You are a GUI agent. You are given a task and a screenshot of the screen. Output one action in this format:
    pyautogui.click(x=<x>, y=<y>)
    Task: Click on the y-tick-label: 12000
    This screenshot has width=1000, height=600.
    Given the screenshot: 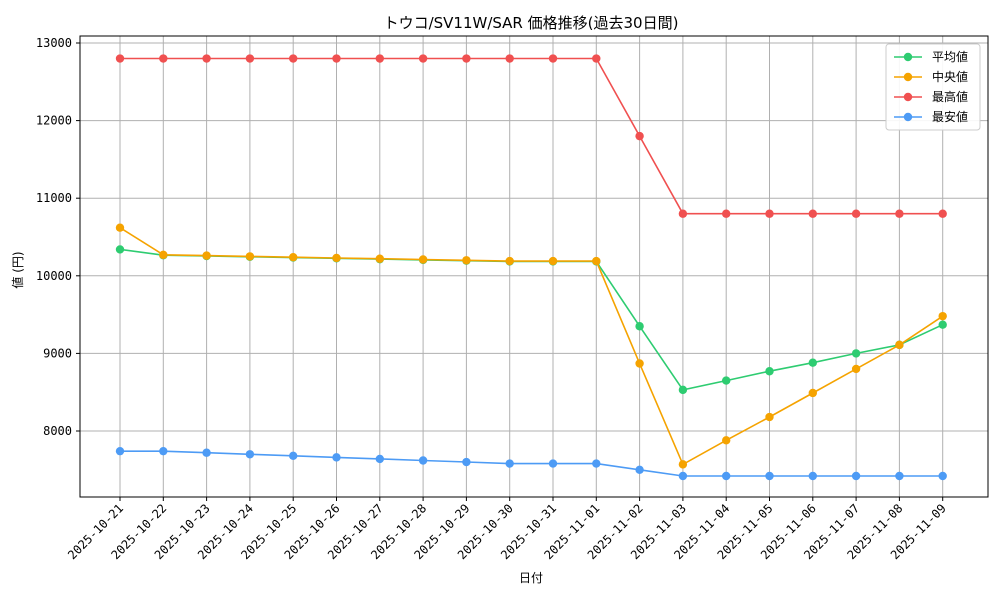 What is the action you would take?
    pyautogui.click(x=54, y=121)
    